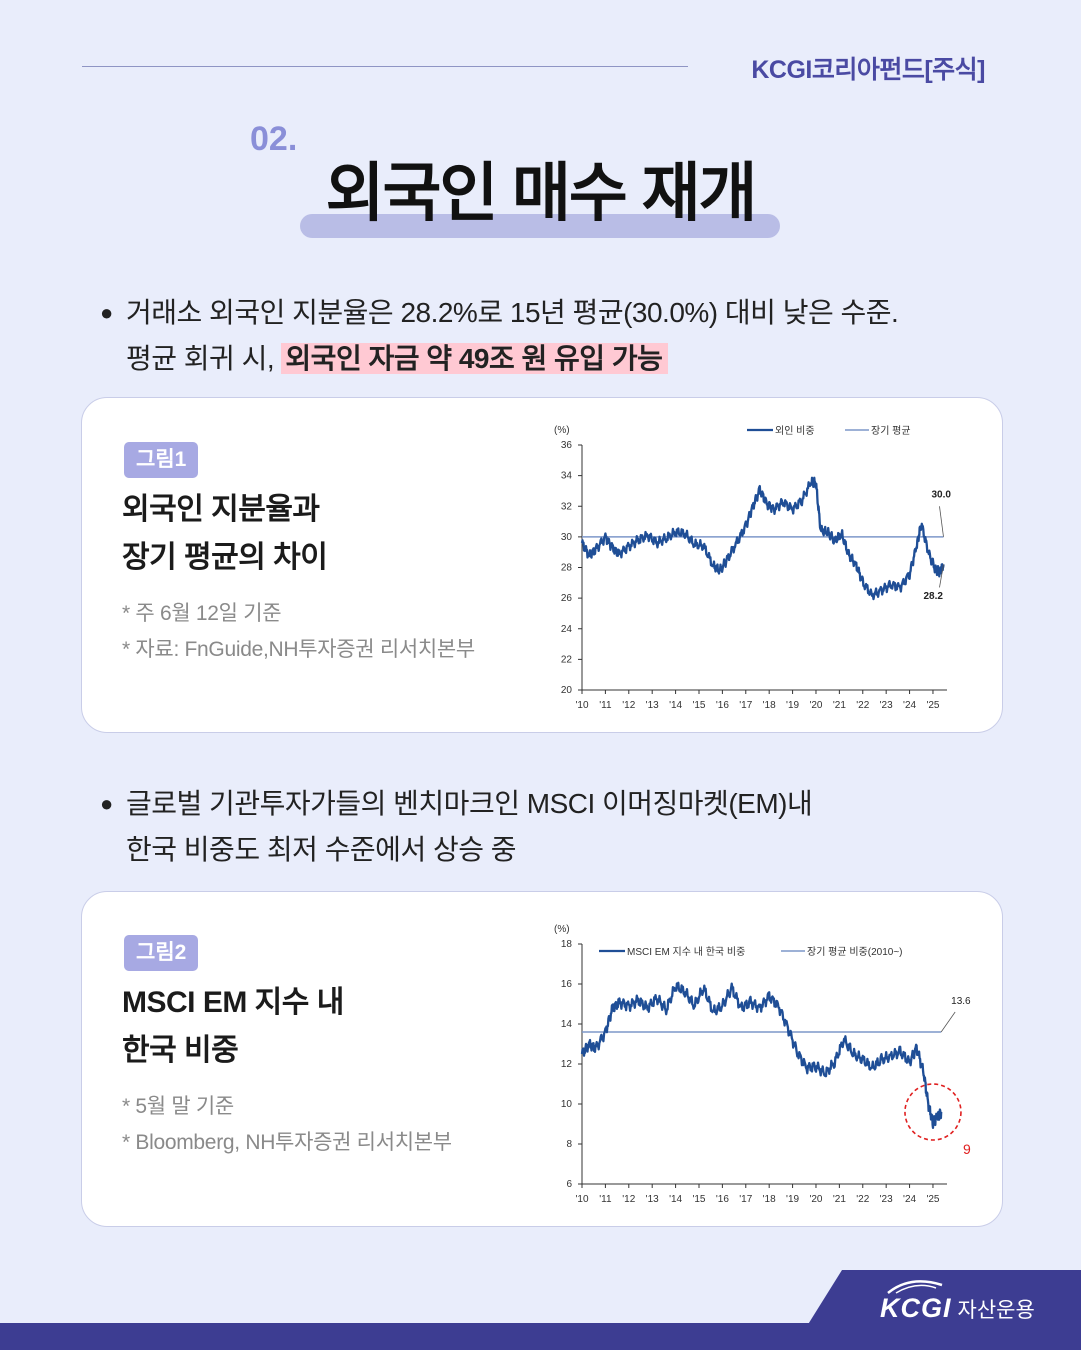  What do you see at coordinates (567, 598) in the screenshot?
I see `y-tick-label: 26` at bounding box center [567, 598].